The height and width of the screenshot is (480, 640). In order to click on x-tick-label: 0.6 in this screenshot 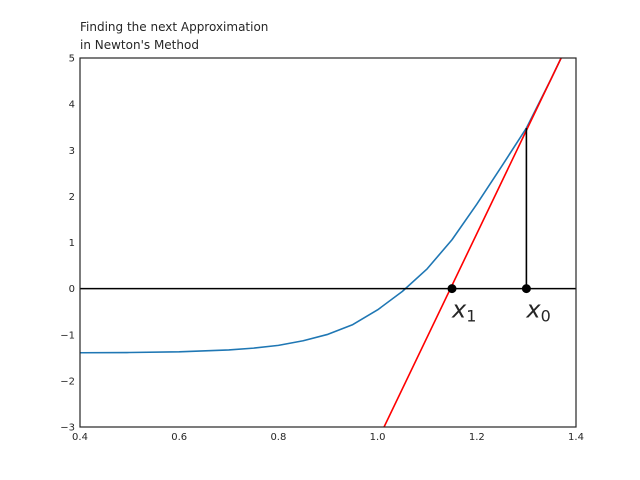, I will do `click(179, 437)`.